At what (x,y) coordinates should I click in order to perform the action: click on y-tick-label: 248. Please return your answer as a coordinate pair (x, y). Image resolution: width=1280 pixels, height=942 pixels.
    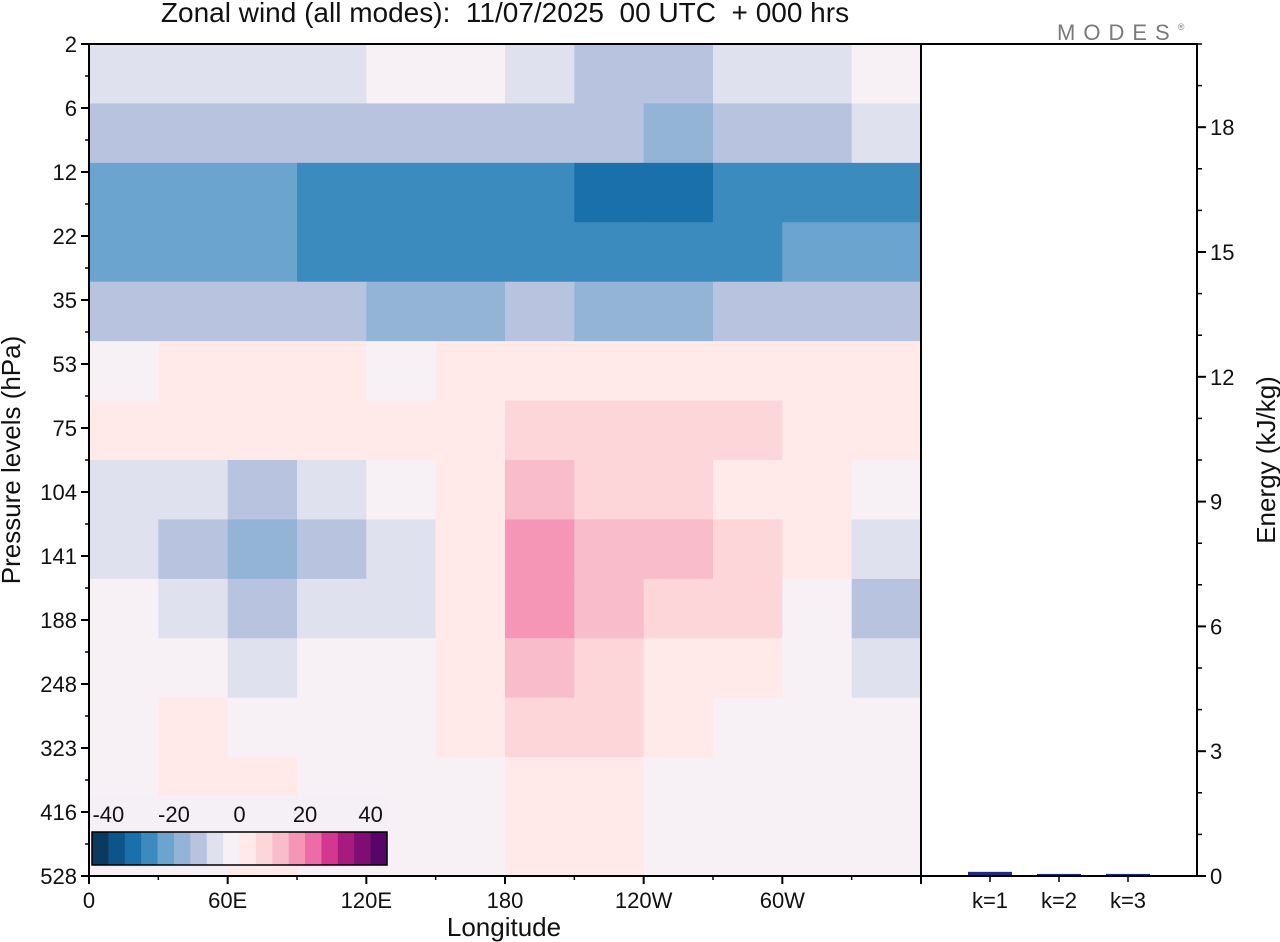
    Looking at the image, I should click on (58, 684).